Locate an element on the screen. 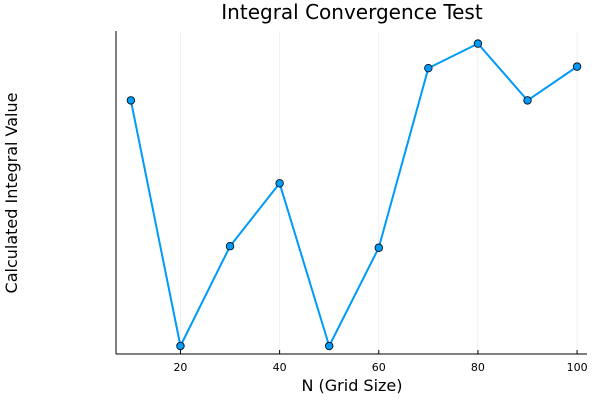 The width and height of the screenshot is (600, 400). x-axis-label: N (Grid Size) is located at coordinates (351, 385).